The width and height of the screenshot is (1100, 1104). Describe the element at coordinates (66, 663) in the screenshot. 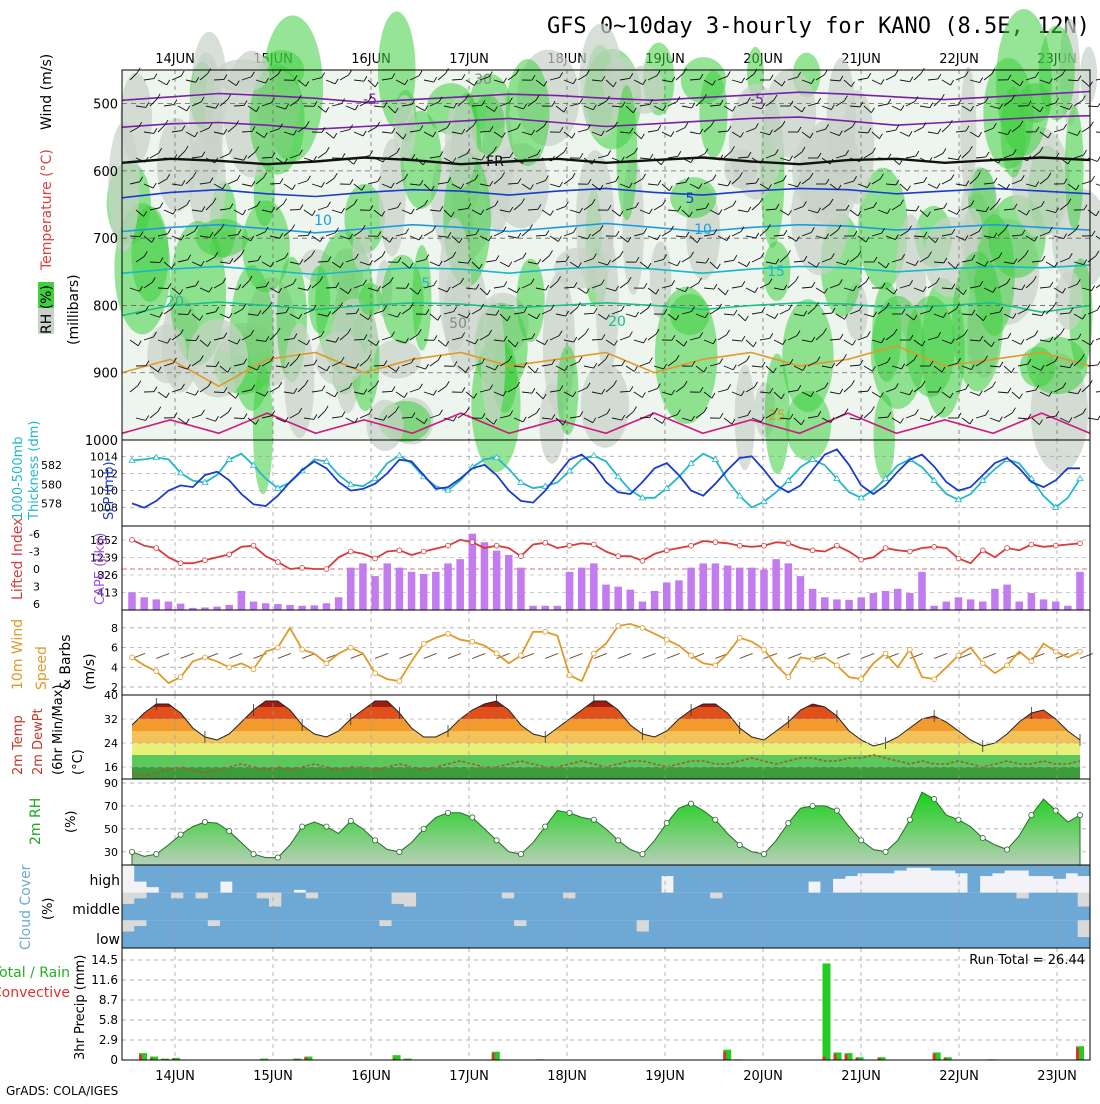

I see `wind-axis-label-2: & Barbs` at that location.